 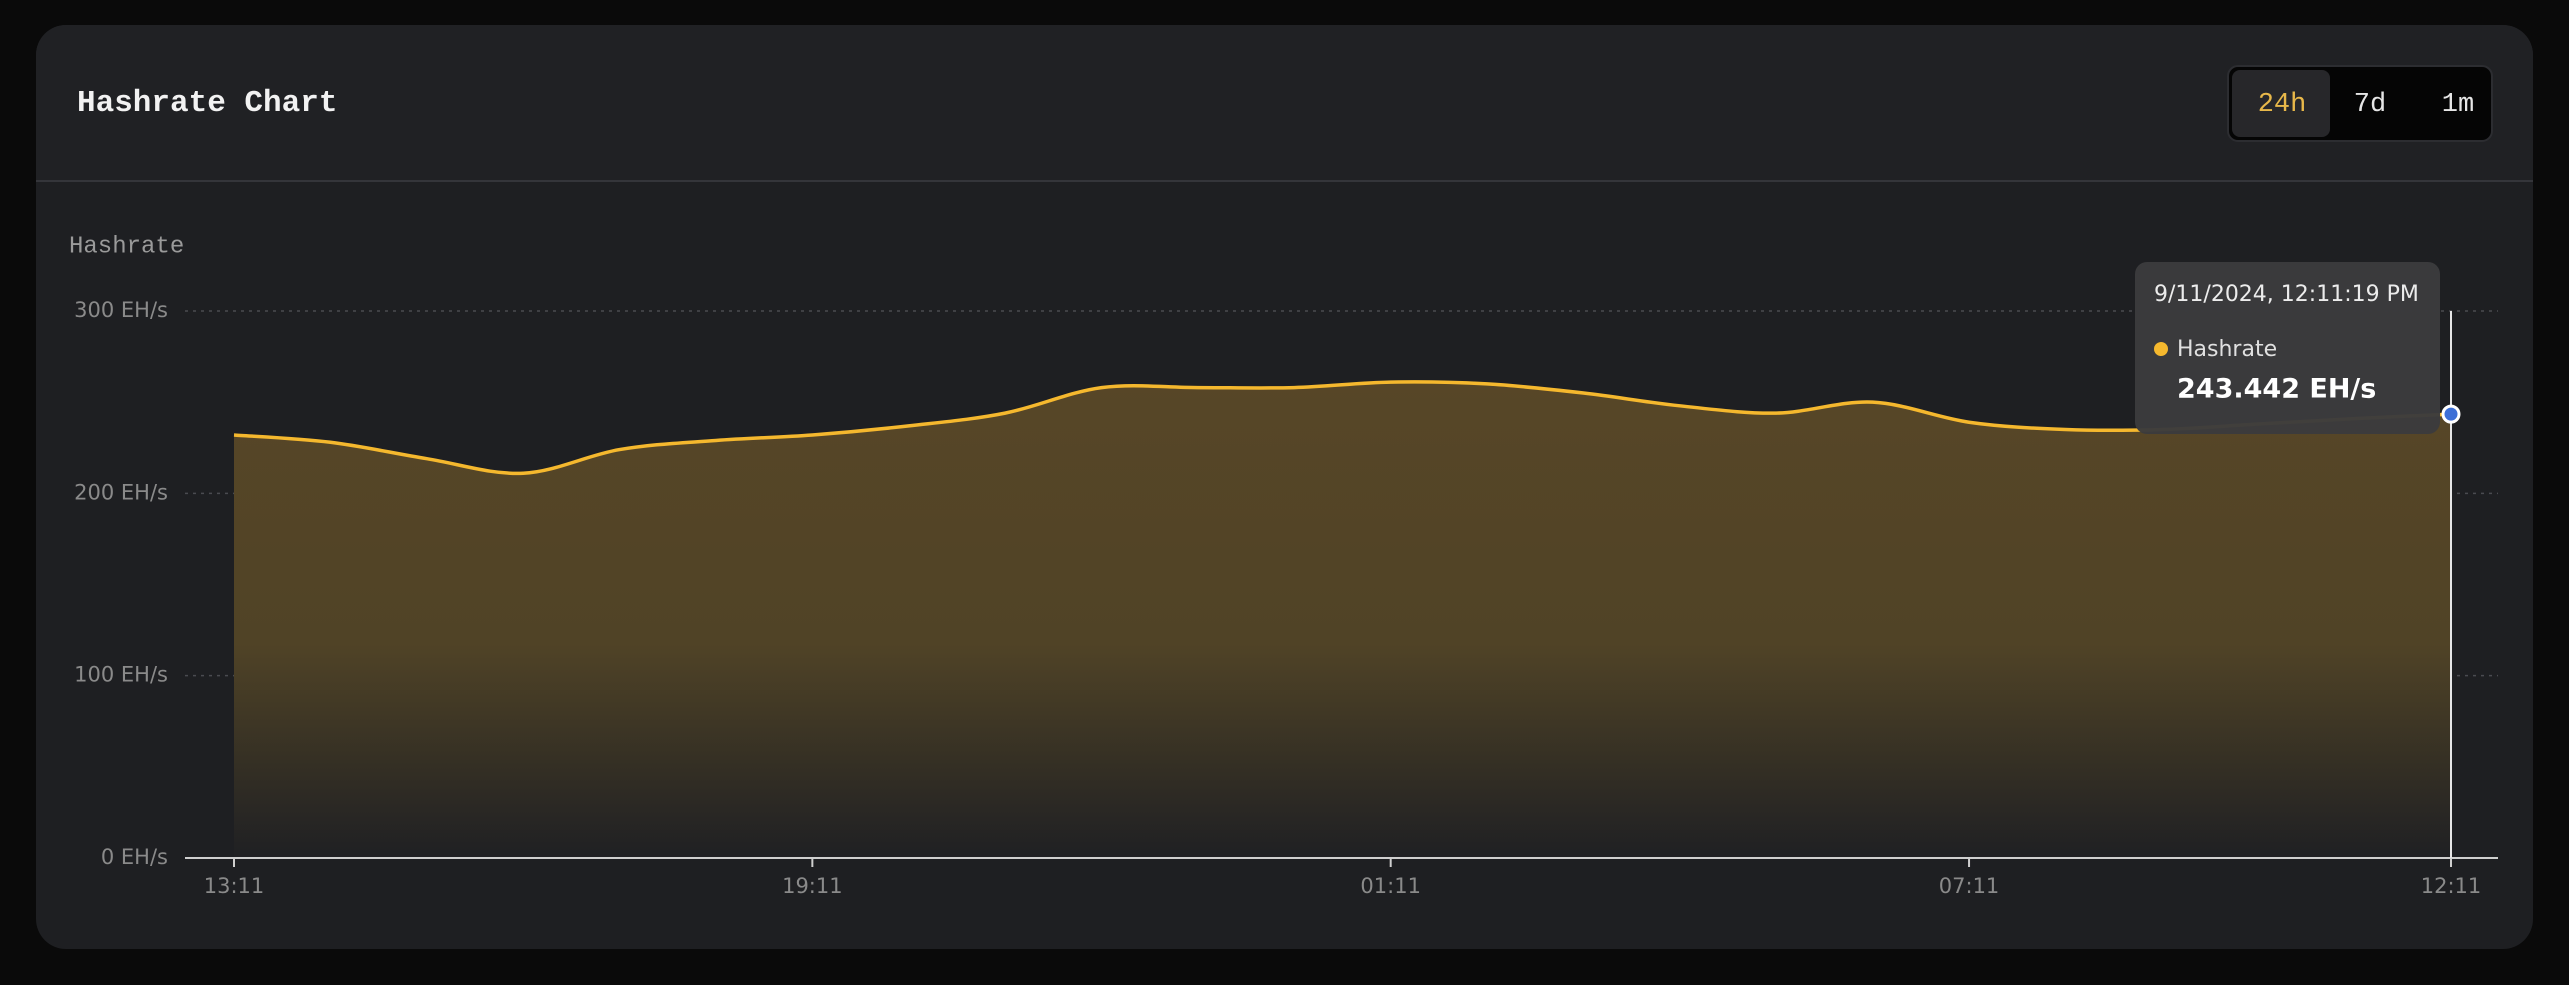 I want to click on title: Hashrate Chart, so click(x=207, y=103).